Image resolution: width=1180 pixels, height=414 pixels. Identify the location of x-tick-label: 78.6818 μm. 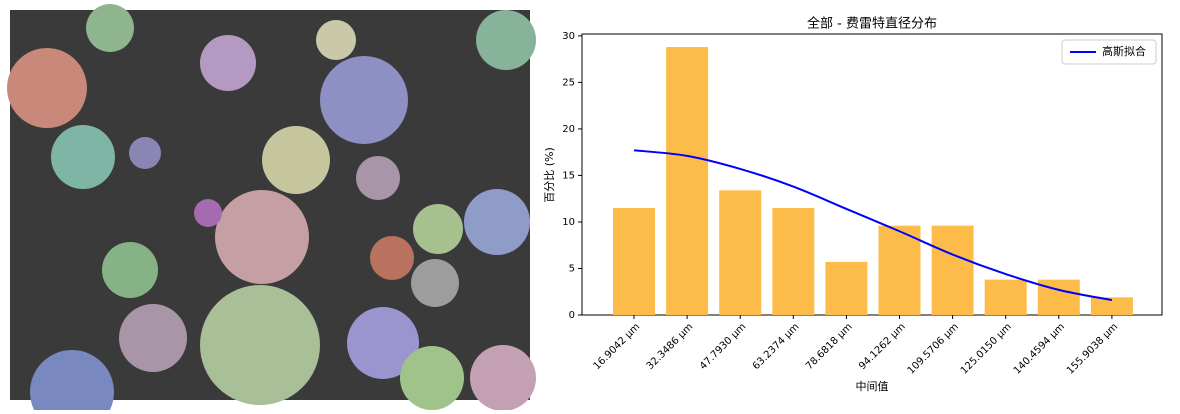
(829, 346).